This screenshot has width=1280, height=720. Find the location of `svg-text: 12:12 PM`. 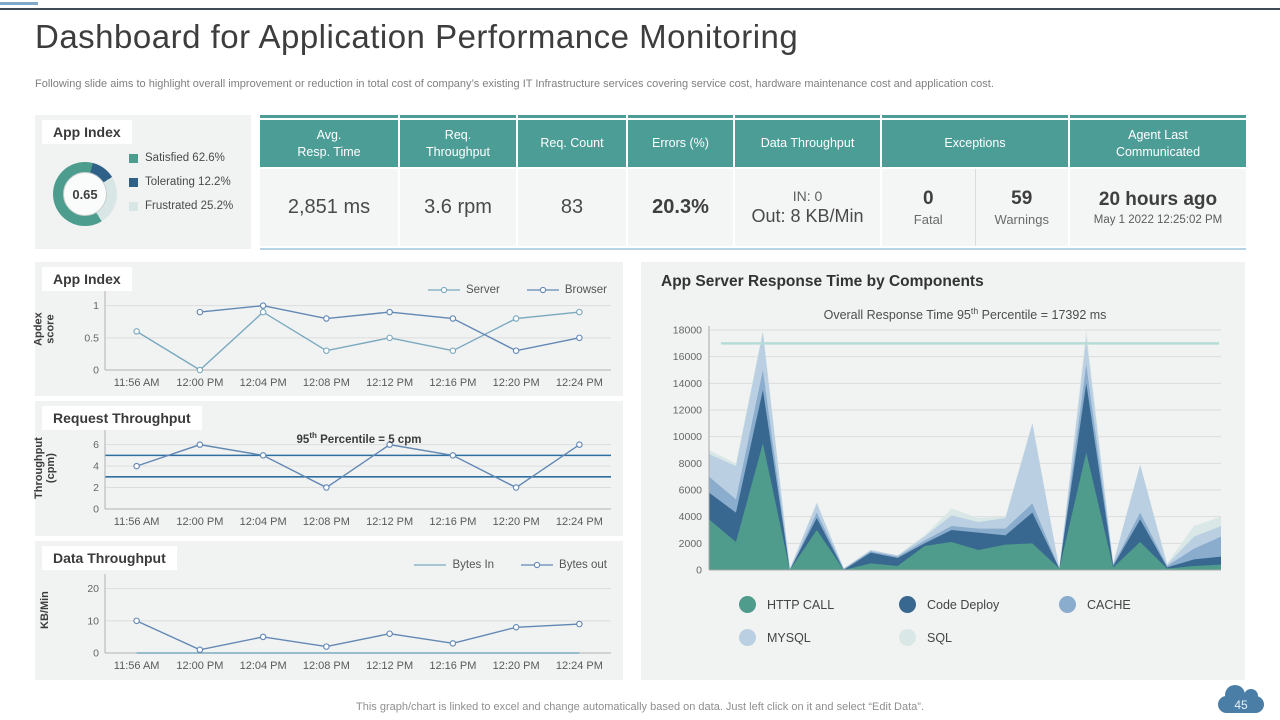

svg-text: 12:12 PM is located at coordinates (389, 522).